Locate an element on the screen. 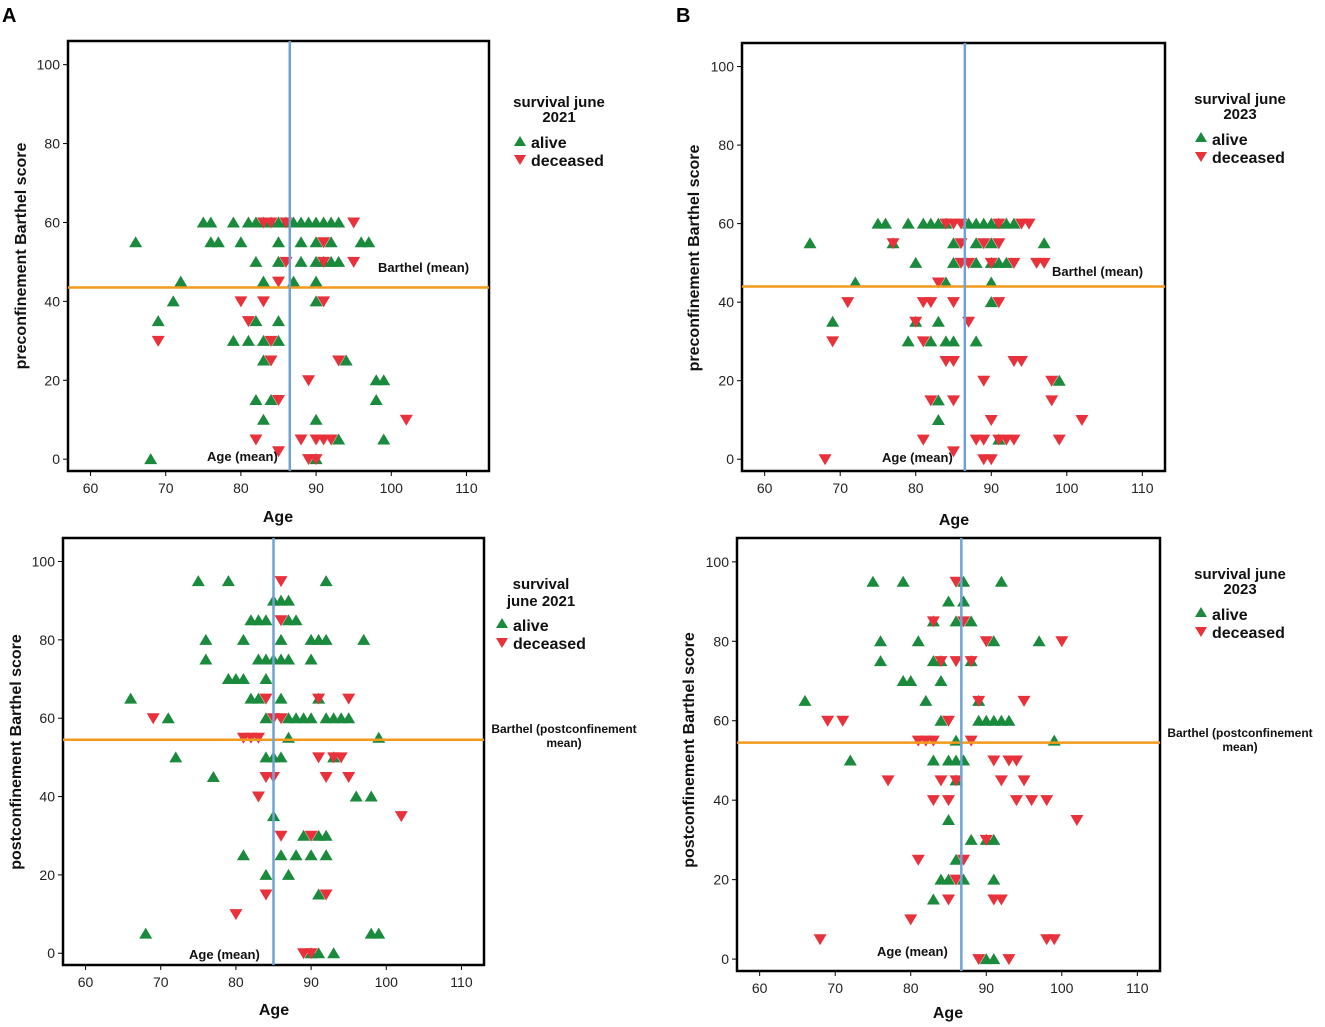  legend: survival june 2021 alive deceased is located at coordinates (541, 614).